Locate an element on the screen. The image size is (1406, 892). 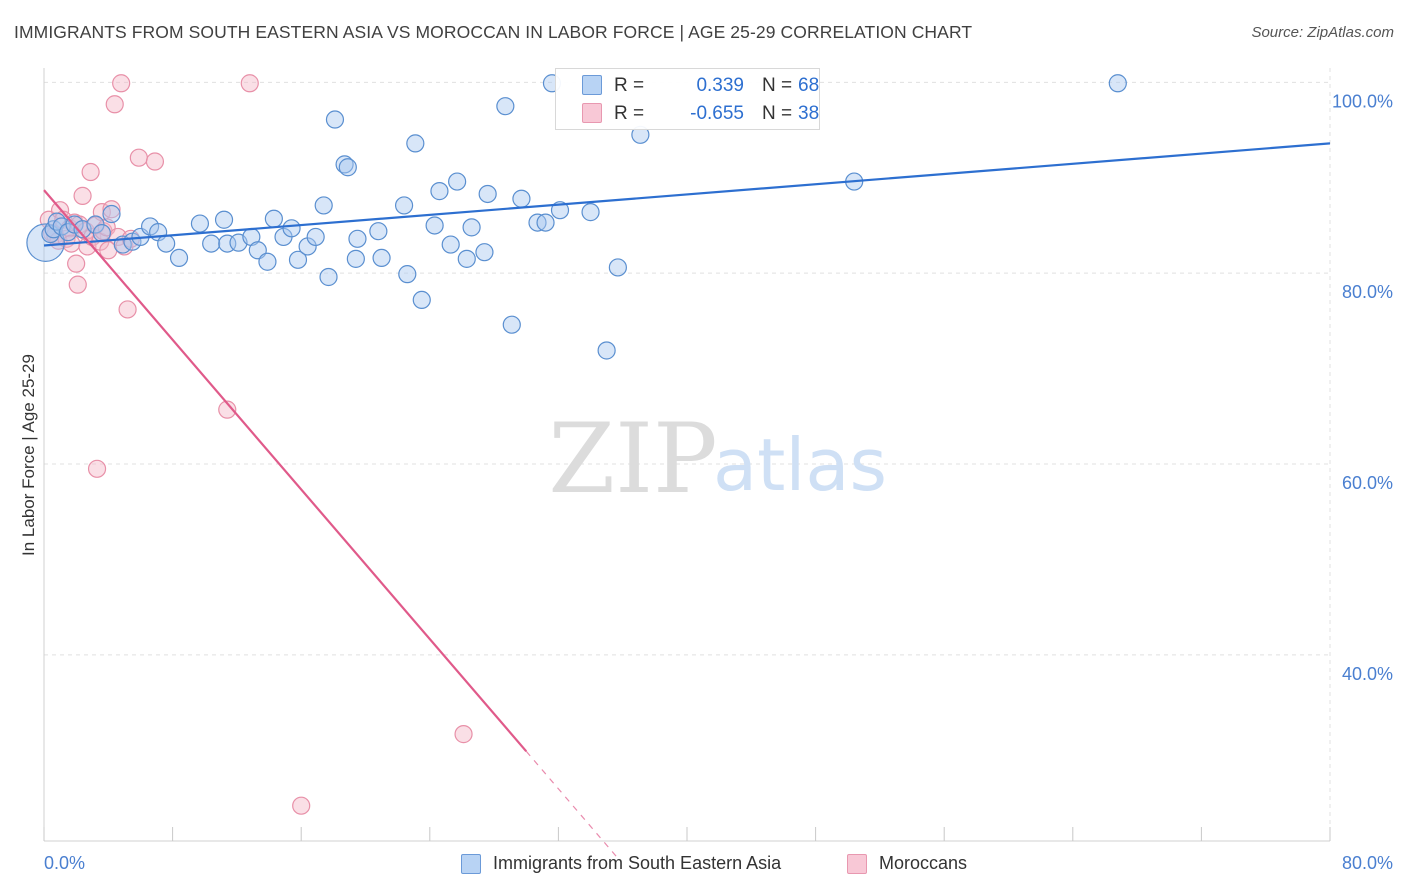
watermark-zip: ZIP is located at coordinates (632, 459).